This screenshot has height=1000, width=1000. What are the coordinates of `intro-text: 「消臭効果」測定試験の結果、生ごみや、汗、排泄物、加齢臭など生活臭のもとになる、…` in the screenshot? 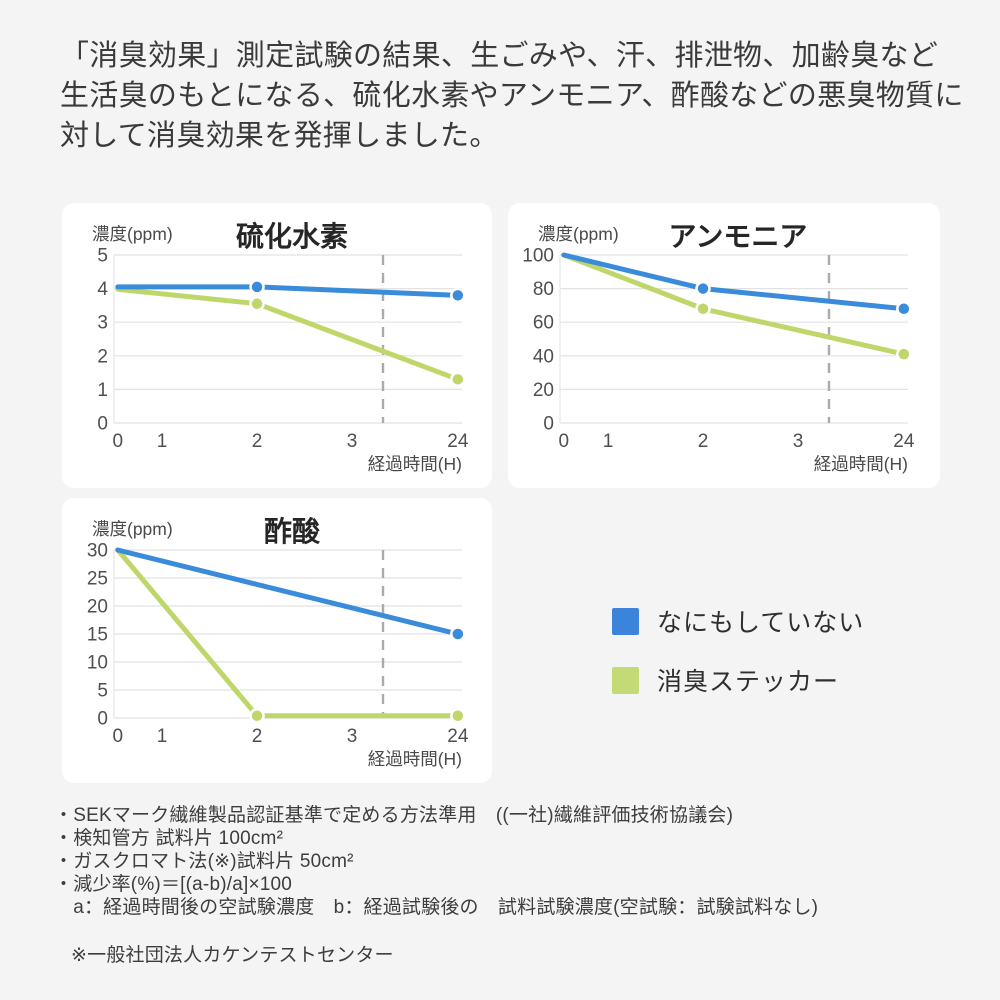 It's located at (512, 96).